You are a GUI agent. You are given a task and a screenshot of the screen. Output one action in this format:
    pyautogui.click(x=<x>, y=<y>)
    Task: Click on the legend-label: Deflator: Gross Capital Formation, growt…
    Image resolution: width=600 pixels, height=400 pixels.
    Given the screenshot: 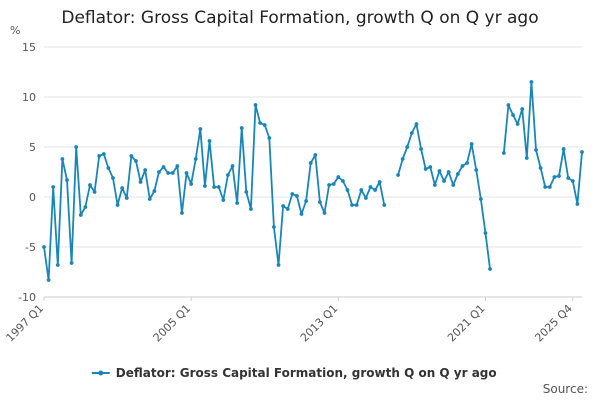 What is the action you would take?
    pyautogui.click(x=306, y=373)
    